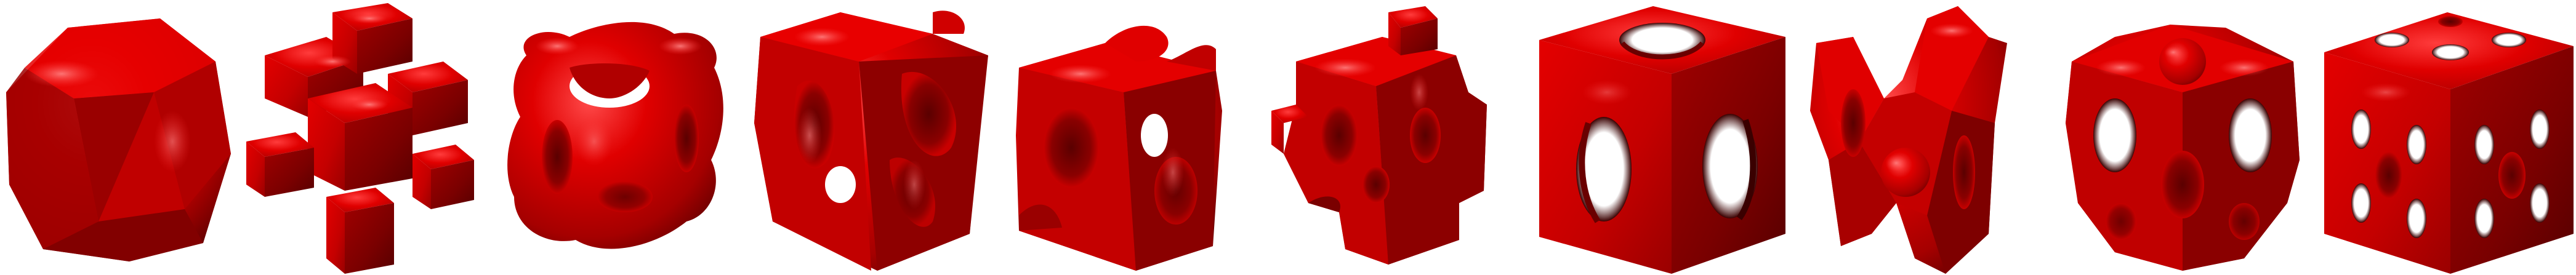  I want to click on shape-gyroid-cube, so click(871, 140).